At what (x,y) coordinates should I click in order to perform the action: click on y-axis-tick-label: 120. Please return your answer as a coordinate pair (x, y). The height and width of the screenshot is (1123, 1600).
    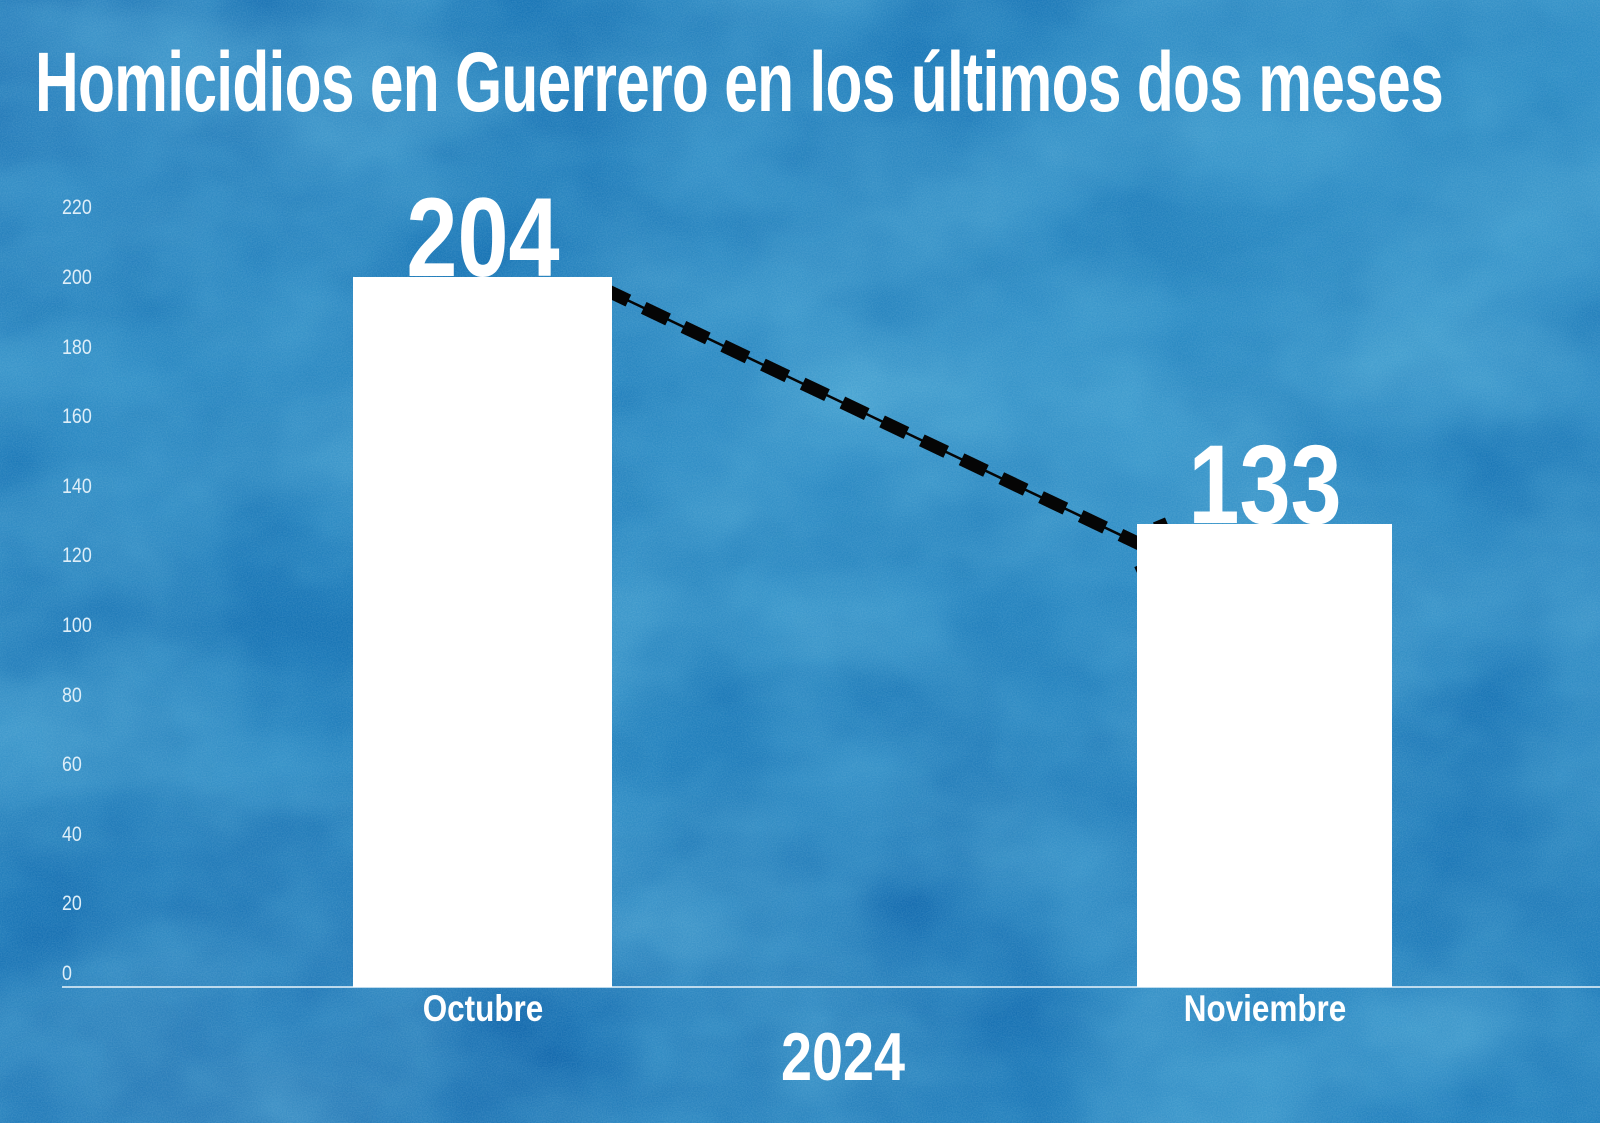
    Looking at the image, I should click on (77, 556).